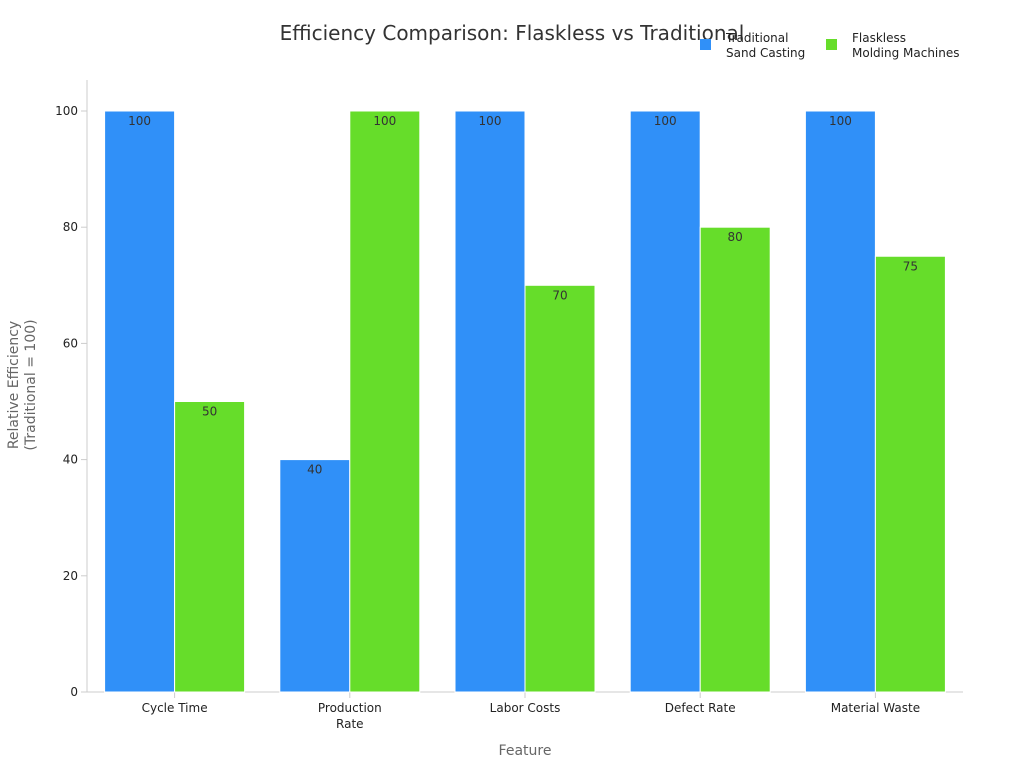 The image size is (1024, 768). I want to click on legend-label: Flaskless Molding Machines, so click(906, 45).